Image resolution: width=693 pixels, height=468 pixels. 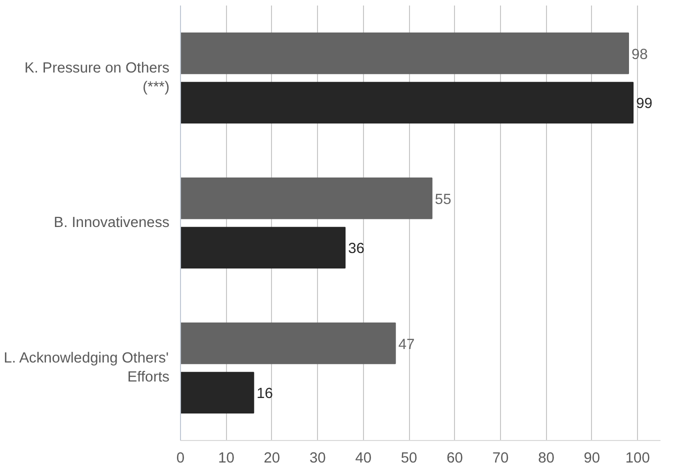 What do you see at coordinates (500, 458) in the screenshot?
I see `x-tick-label: 70` at bounding box center [500, 458].